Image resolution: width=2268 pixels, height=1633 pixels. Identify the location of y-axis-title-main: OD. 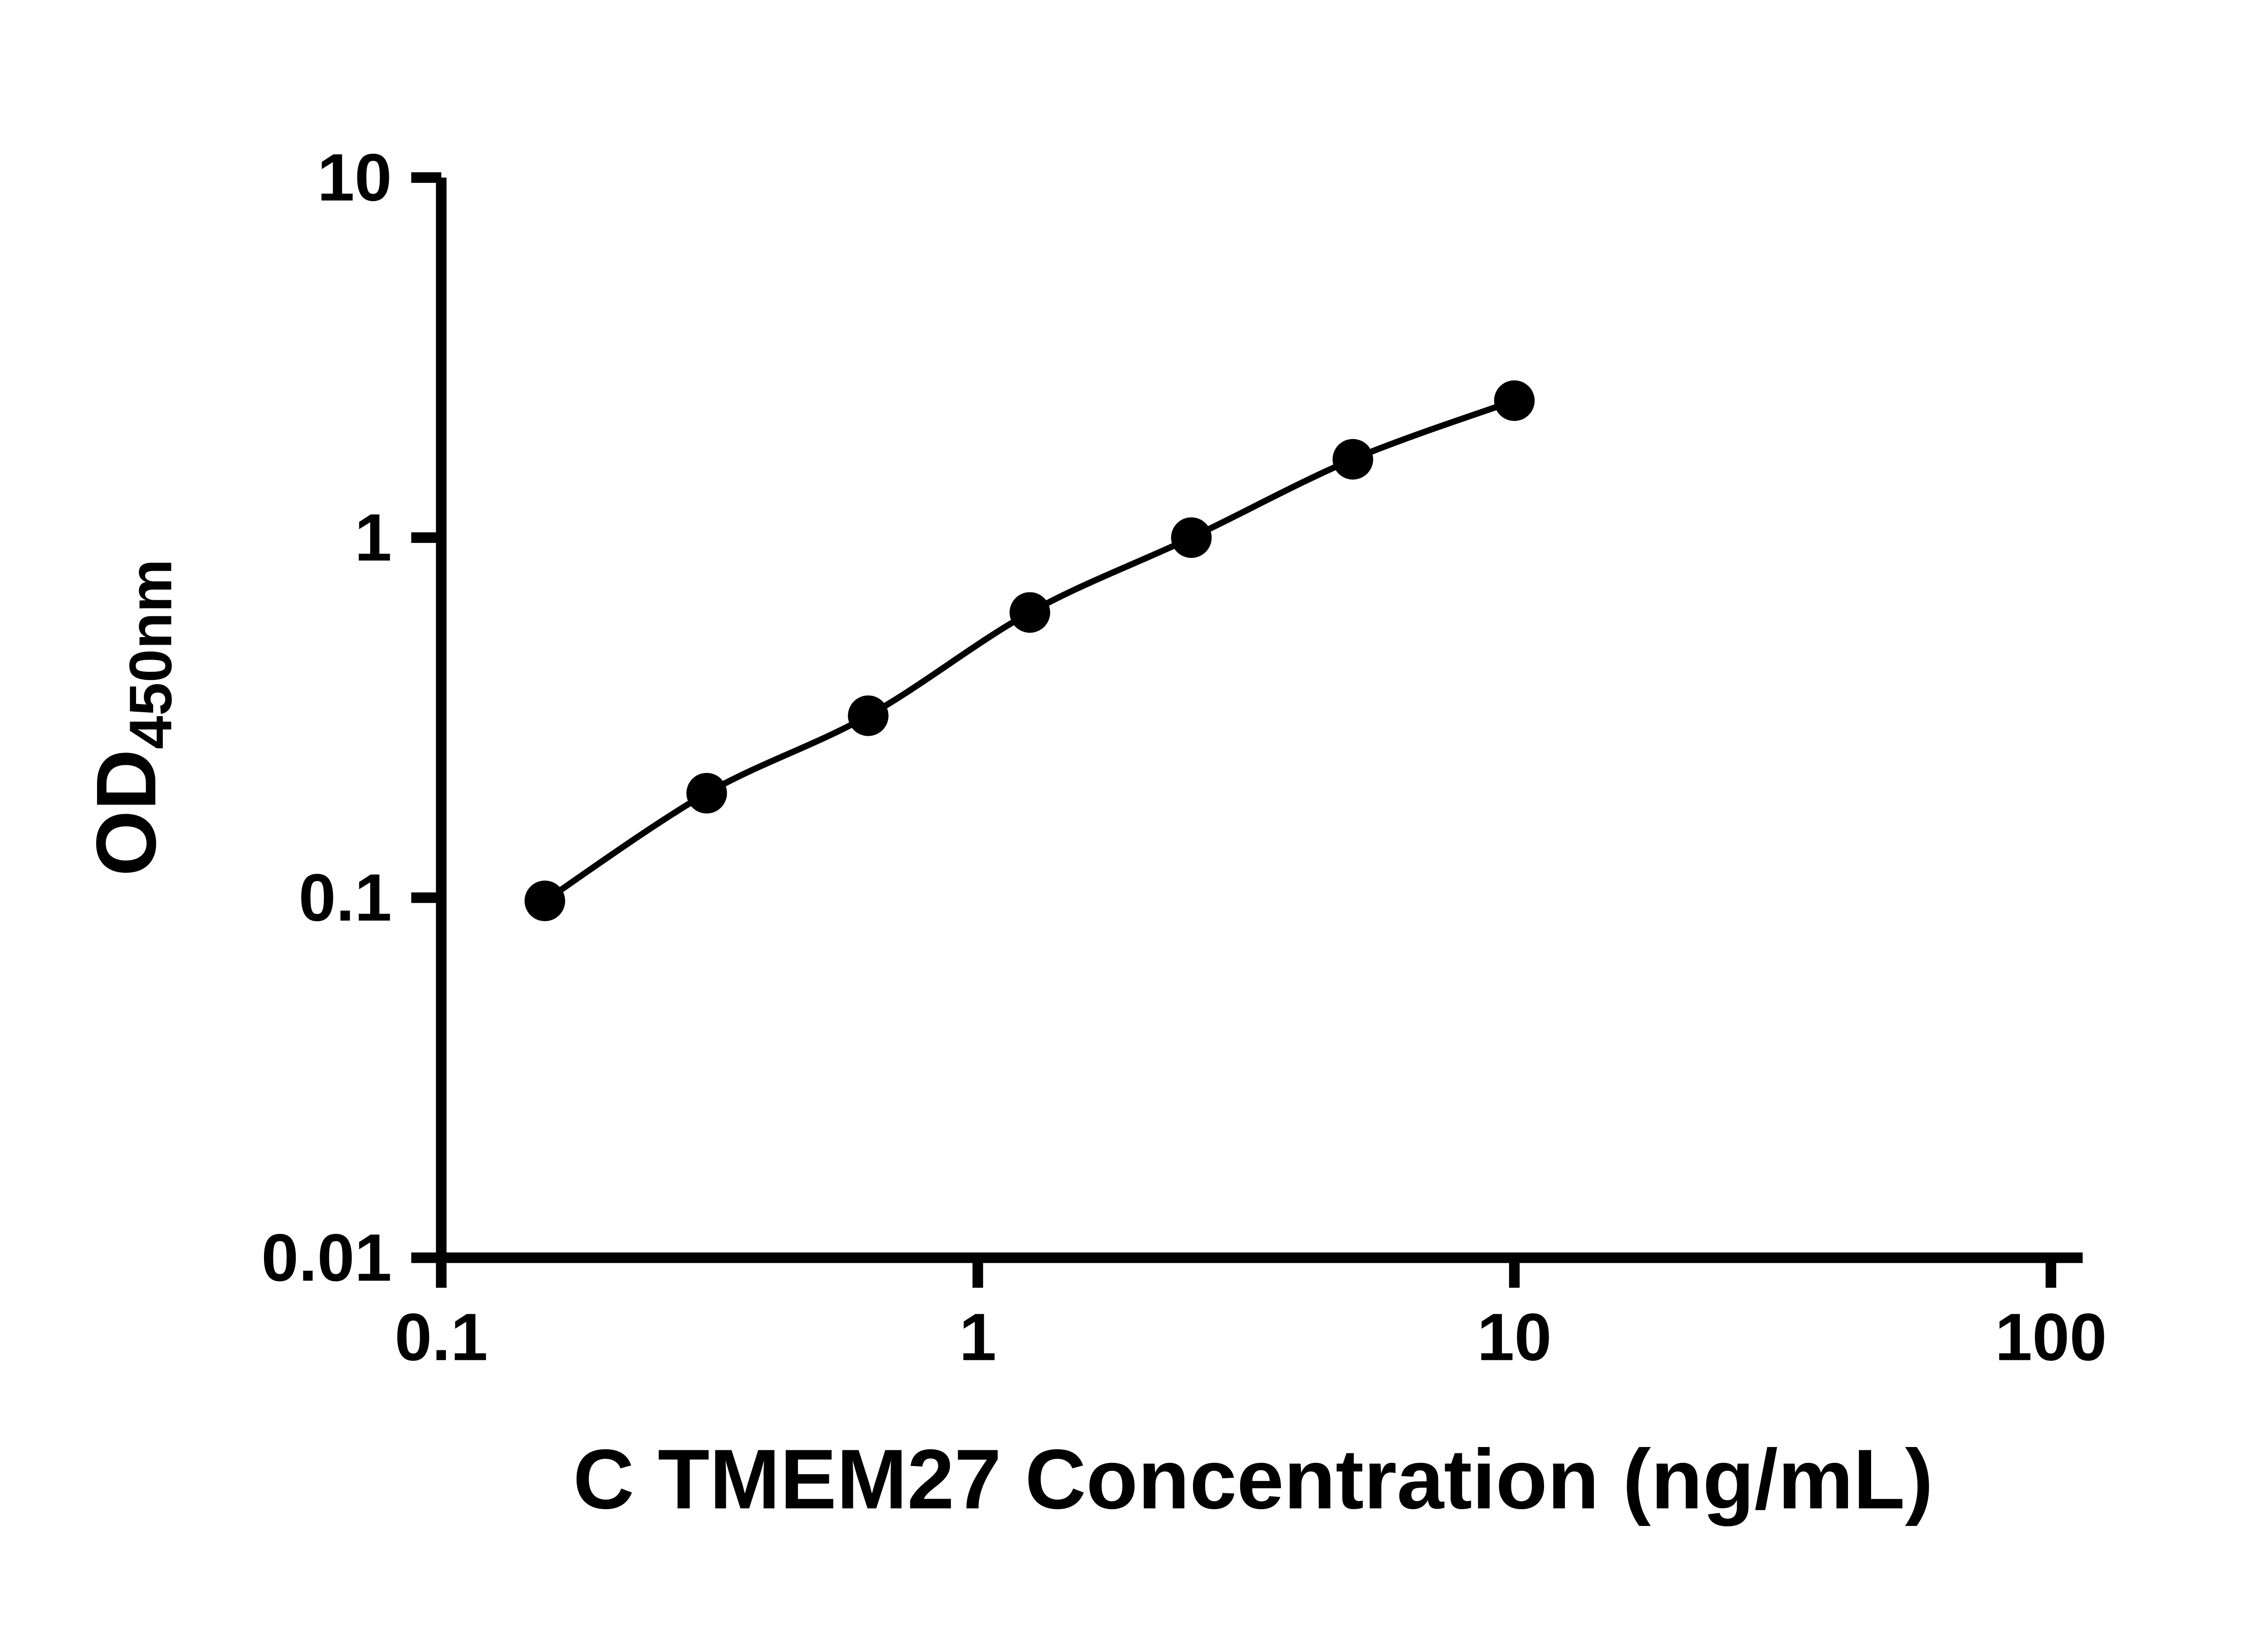
(126, 812).